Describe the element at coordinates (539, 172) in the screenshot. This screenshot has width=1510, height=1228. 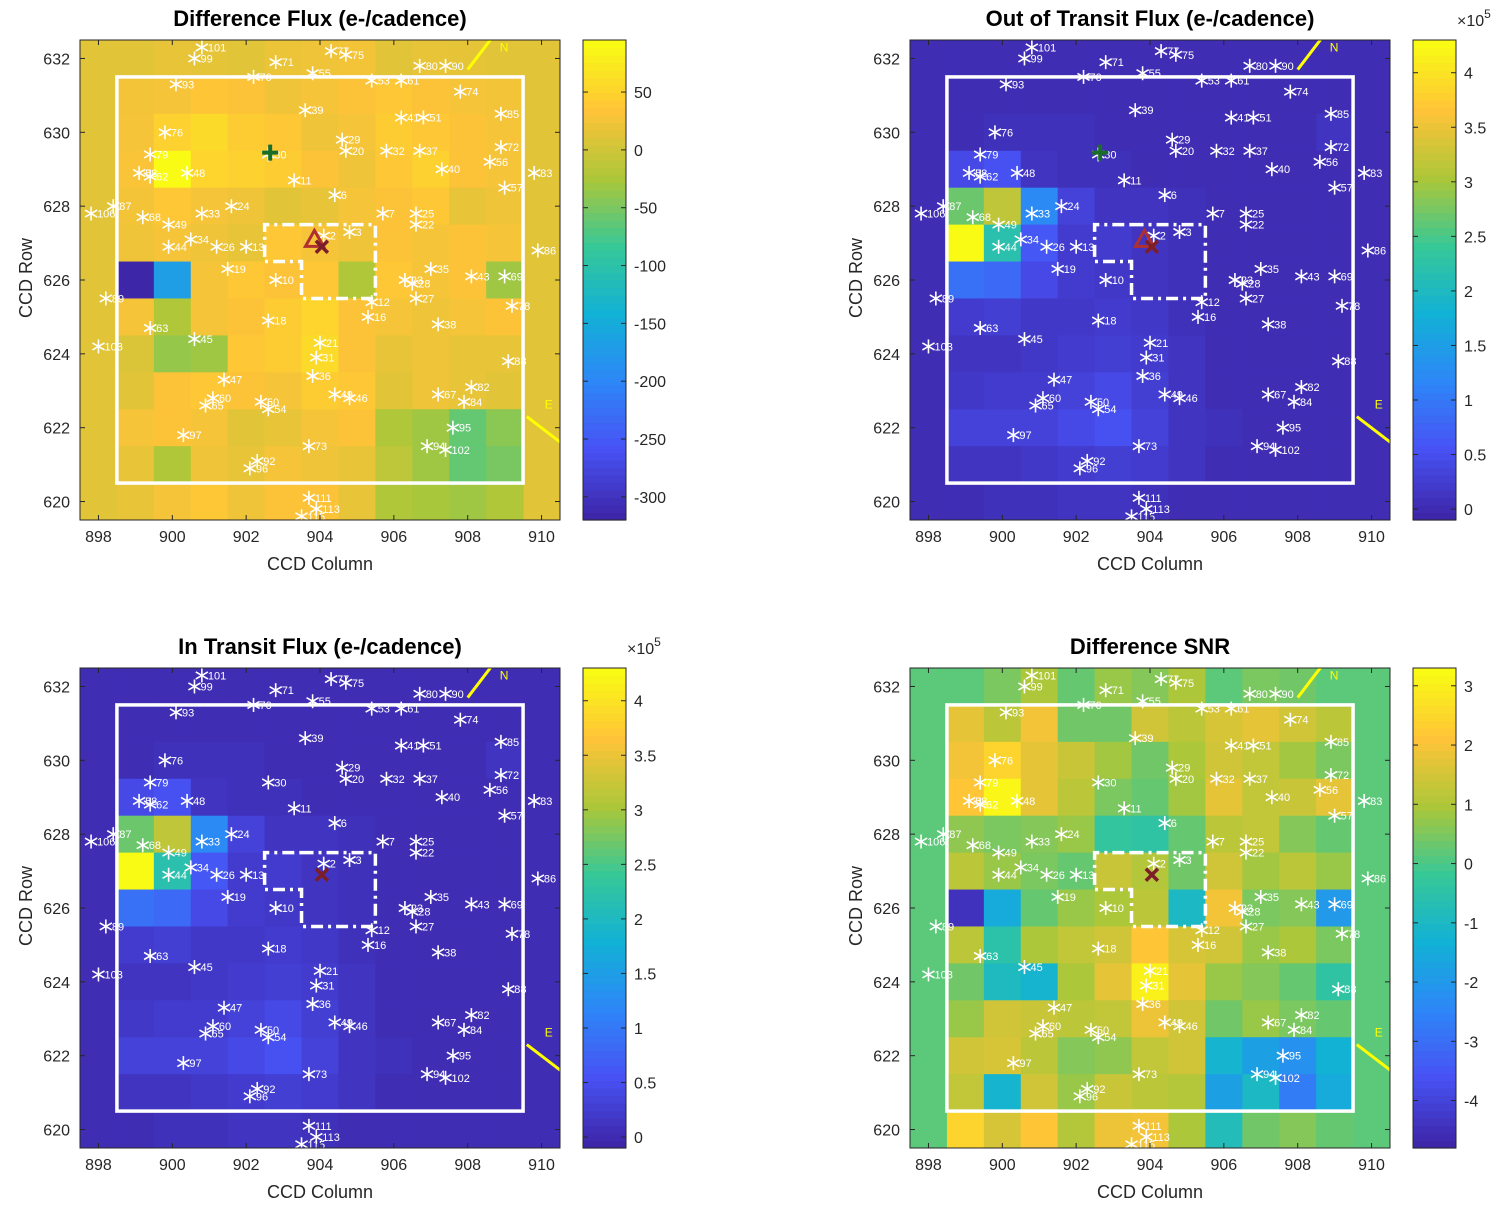
I see `star-marker: 83` at that location.